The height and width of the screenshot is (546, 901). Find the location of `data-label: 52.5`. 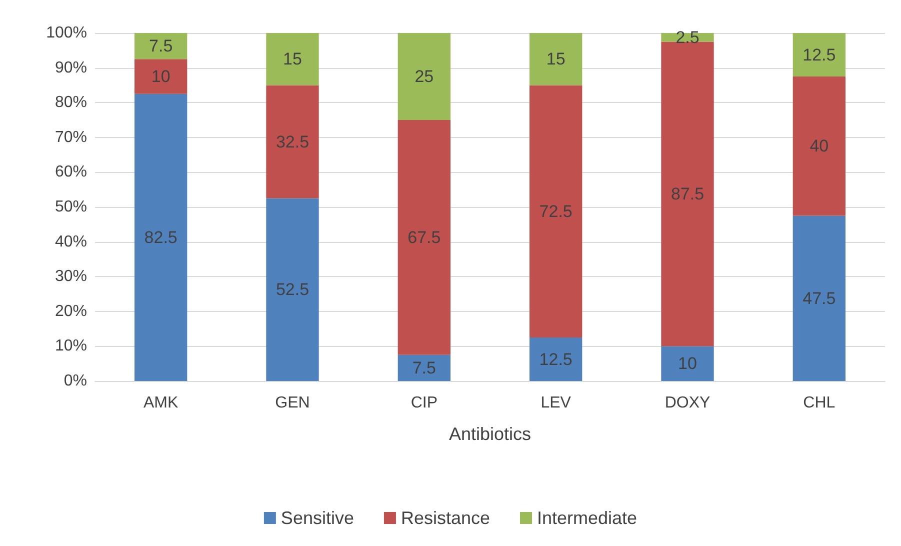

data-label: 52.5 is located at coordinates (293, 290).